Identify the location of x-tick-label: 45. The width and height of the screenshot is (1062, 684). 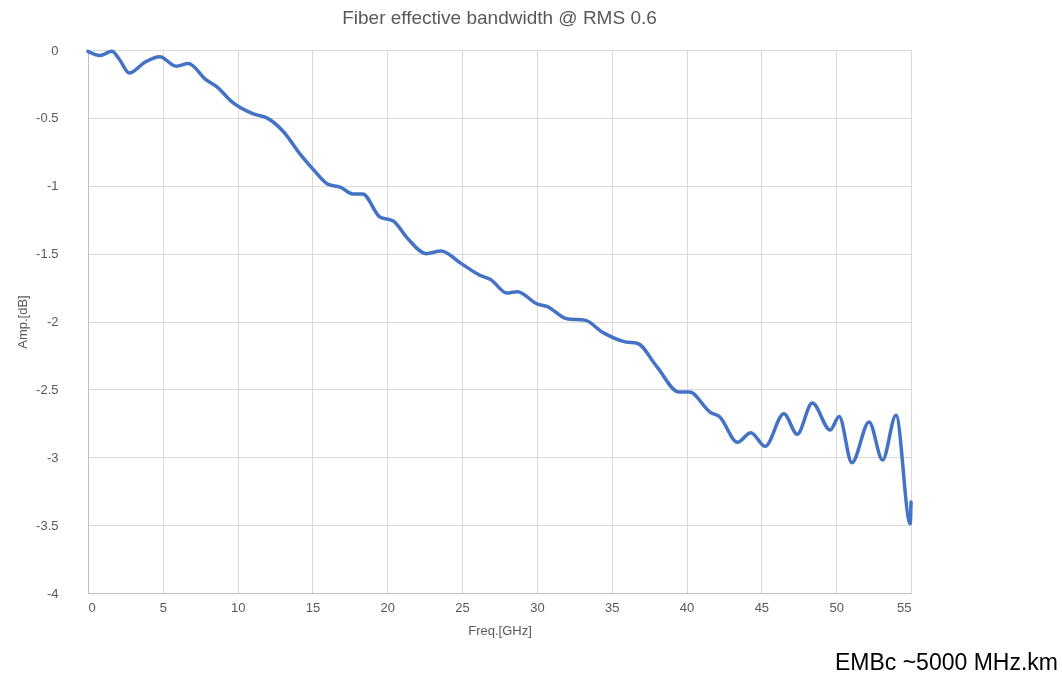
(762, 607).